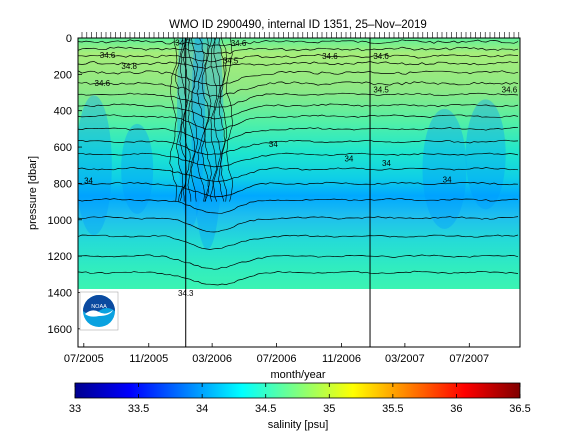 The width and height of the screenshot is (576, 432). Describe the element at coordinates (392, 409) in the screenshot. I see `colorbar-tick-label: 35.5` at that location.